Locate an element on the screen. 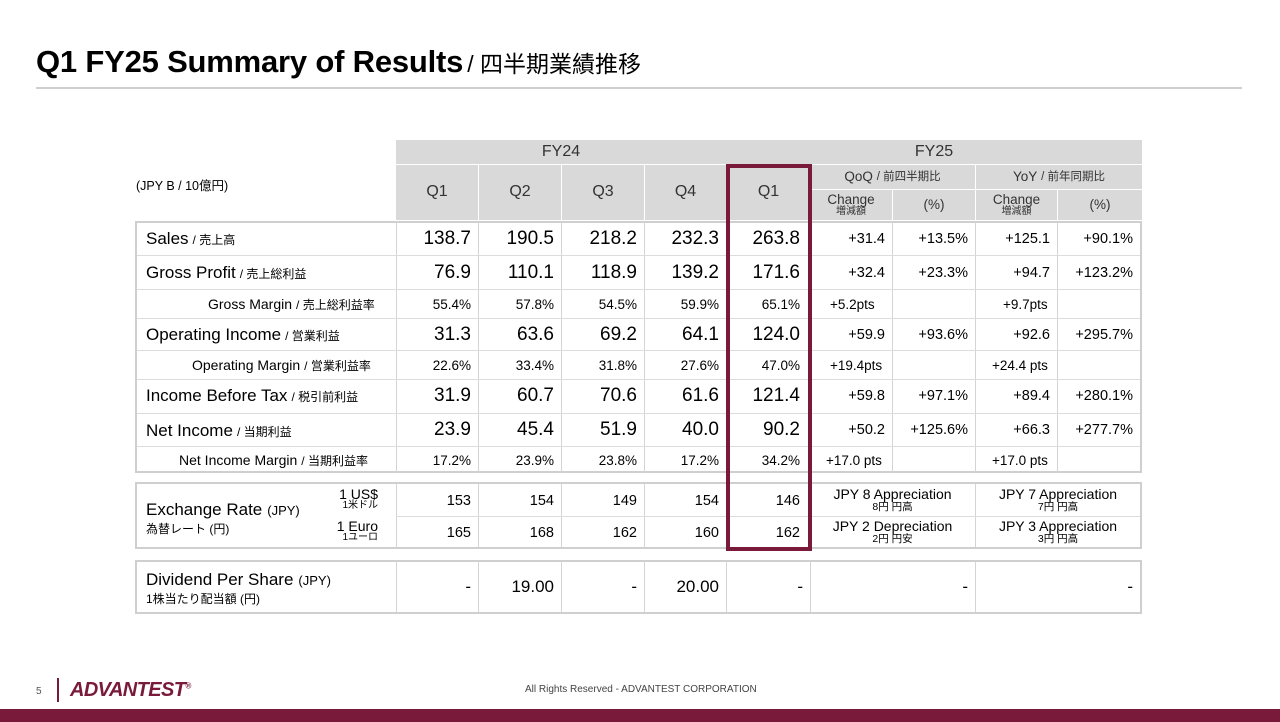 This screenshot has width=1280, height=722. qoq-pct-cell: +93.6% is located at coordinates (943, 335).